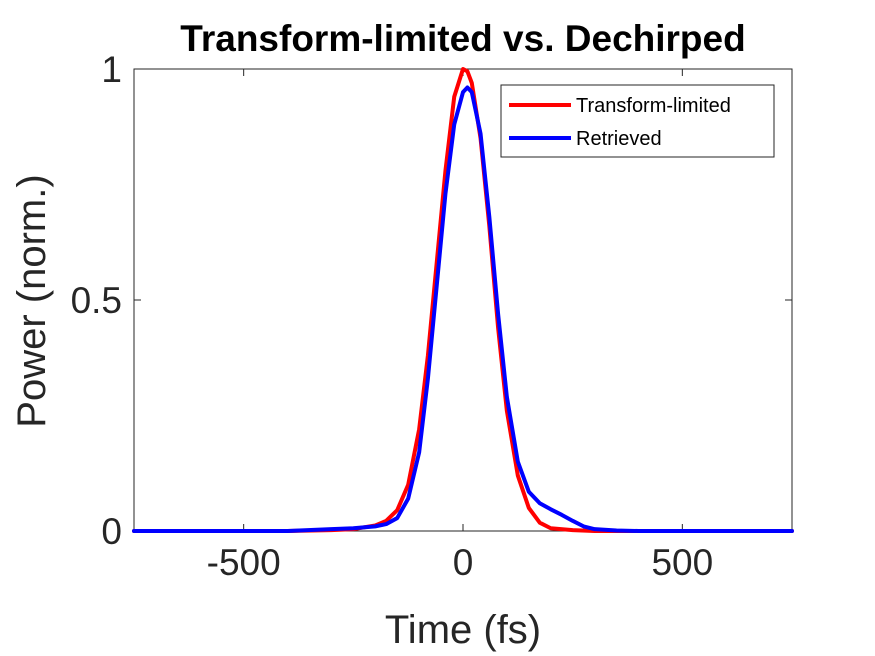 This screenshot has height=656, width=875. Describe the element at coordinates (111, 531) in the screenshot. I see `y-tick-label: 0` at that location.